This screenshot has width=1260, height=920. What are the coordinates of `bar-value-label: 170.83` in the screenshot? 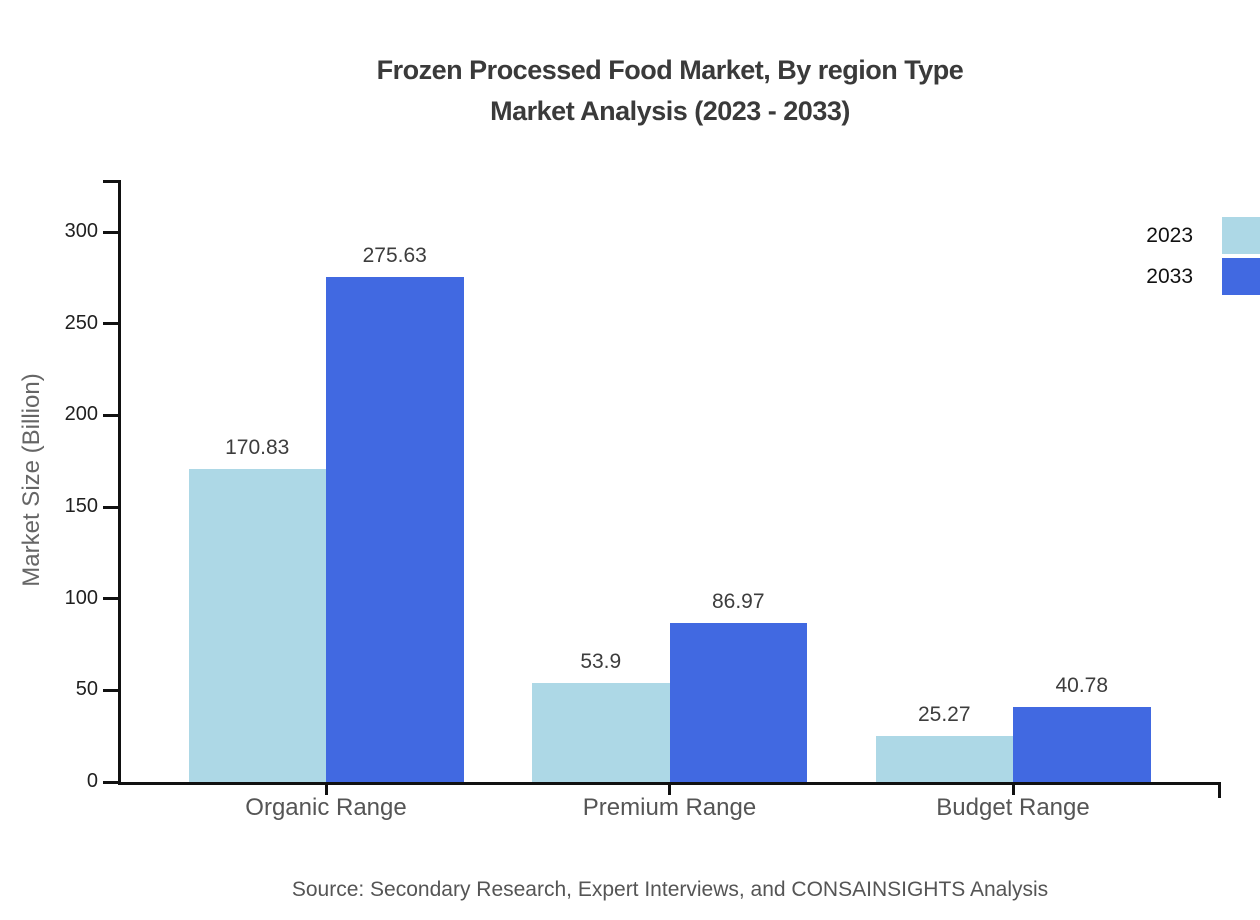 It's located at (257, 447).